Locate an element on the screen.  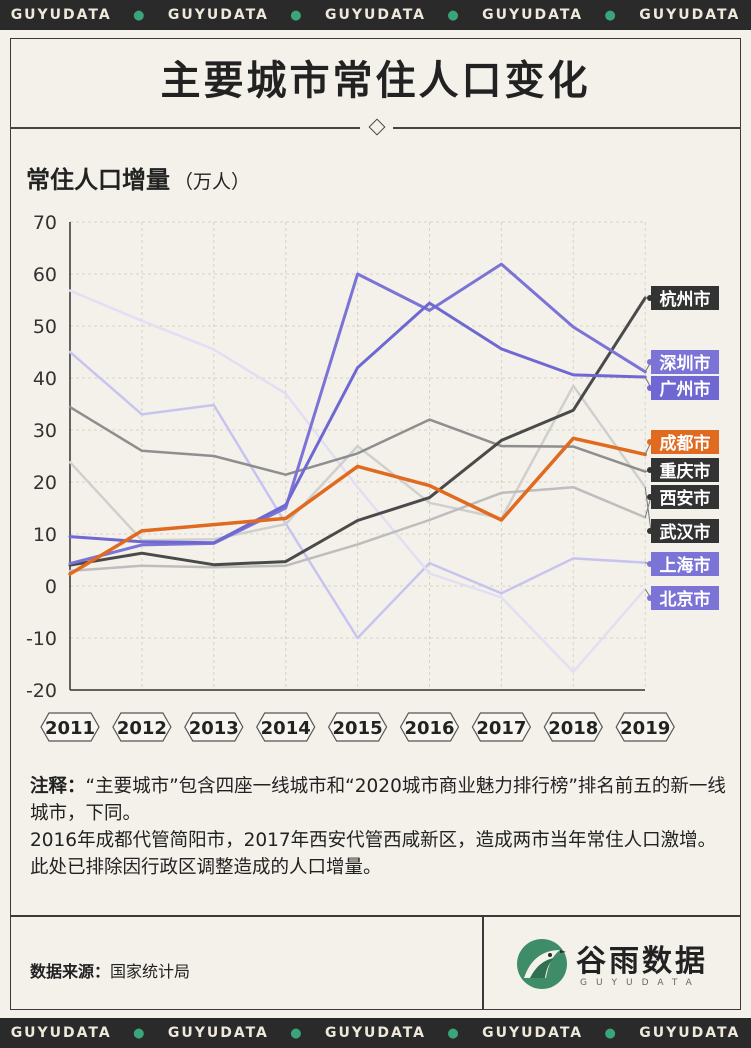
end-label-text: 西安市 is located at coordinates (685, 498).